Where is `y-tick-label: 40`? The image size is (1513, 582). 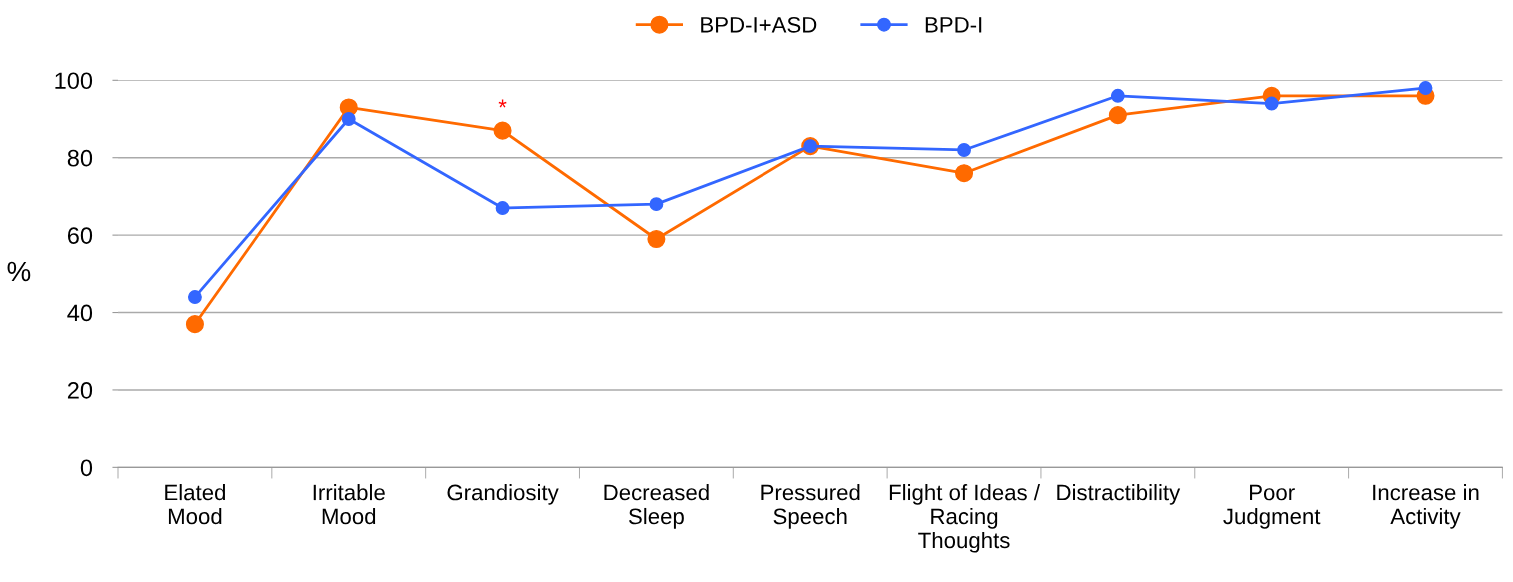
y-tick-label: 40 is located at coordinates (80, 313).